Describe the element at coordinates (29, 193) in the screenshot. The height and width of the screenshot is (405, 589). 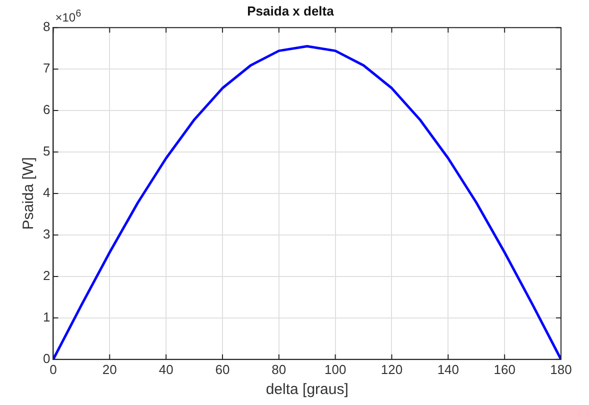
I see `y-axis-title: Psaida [W]` at that location.